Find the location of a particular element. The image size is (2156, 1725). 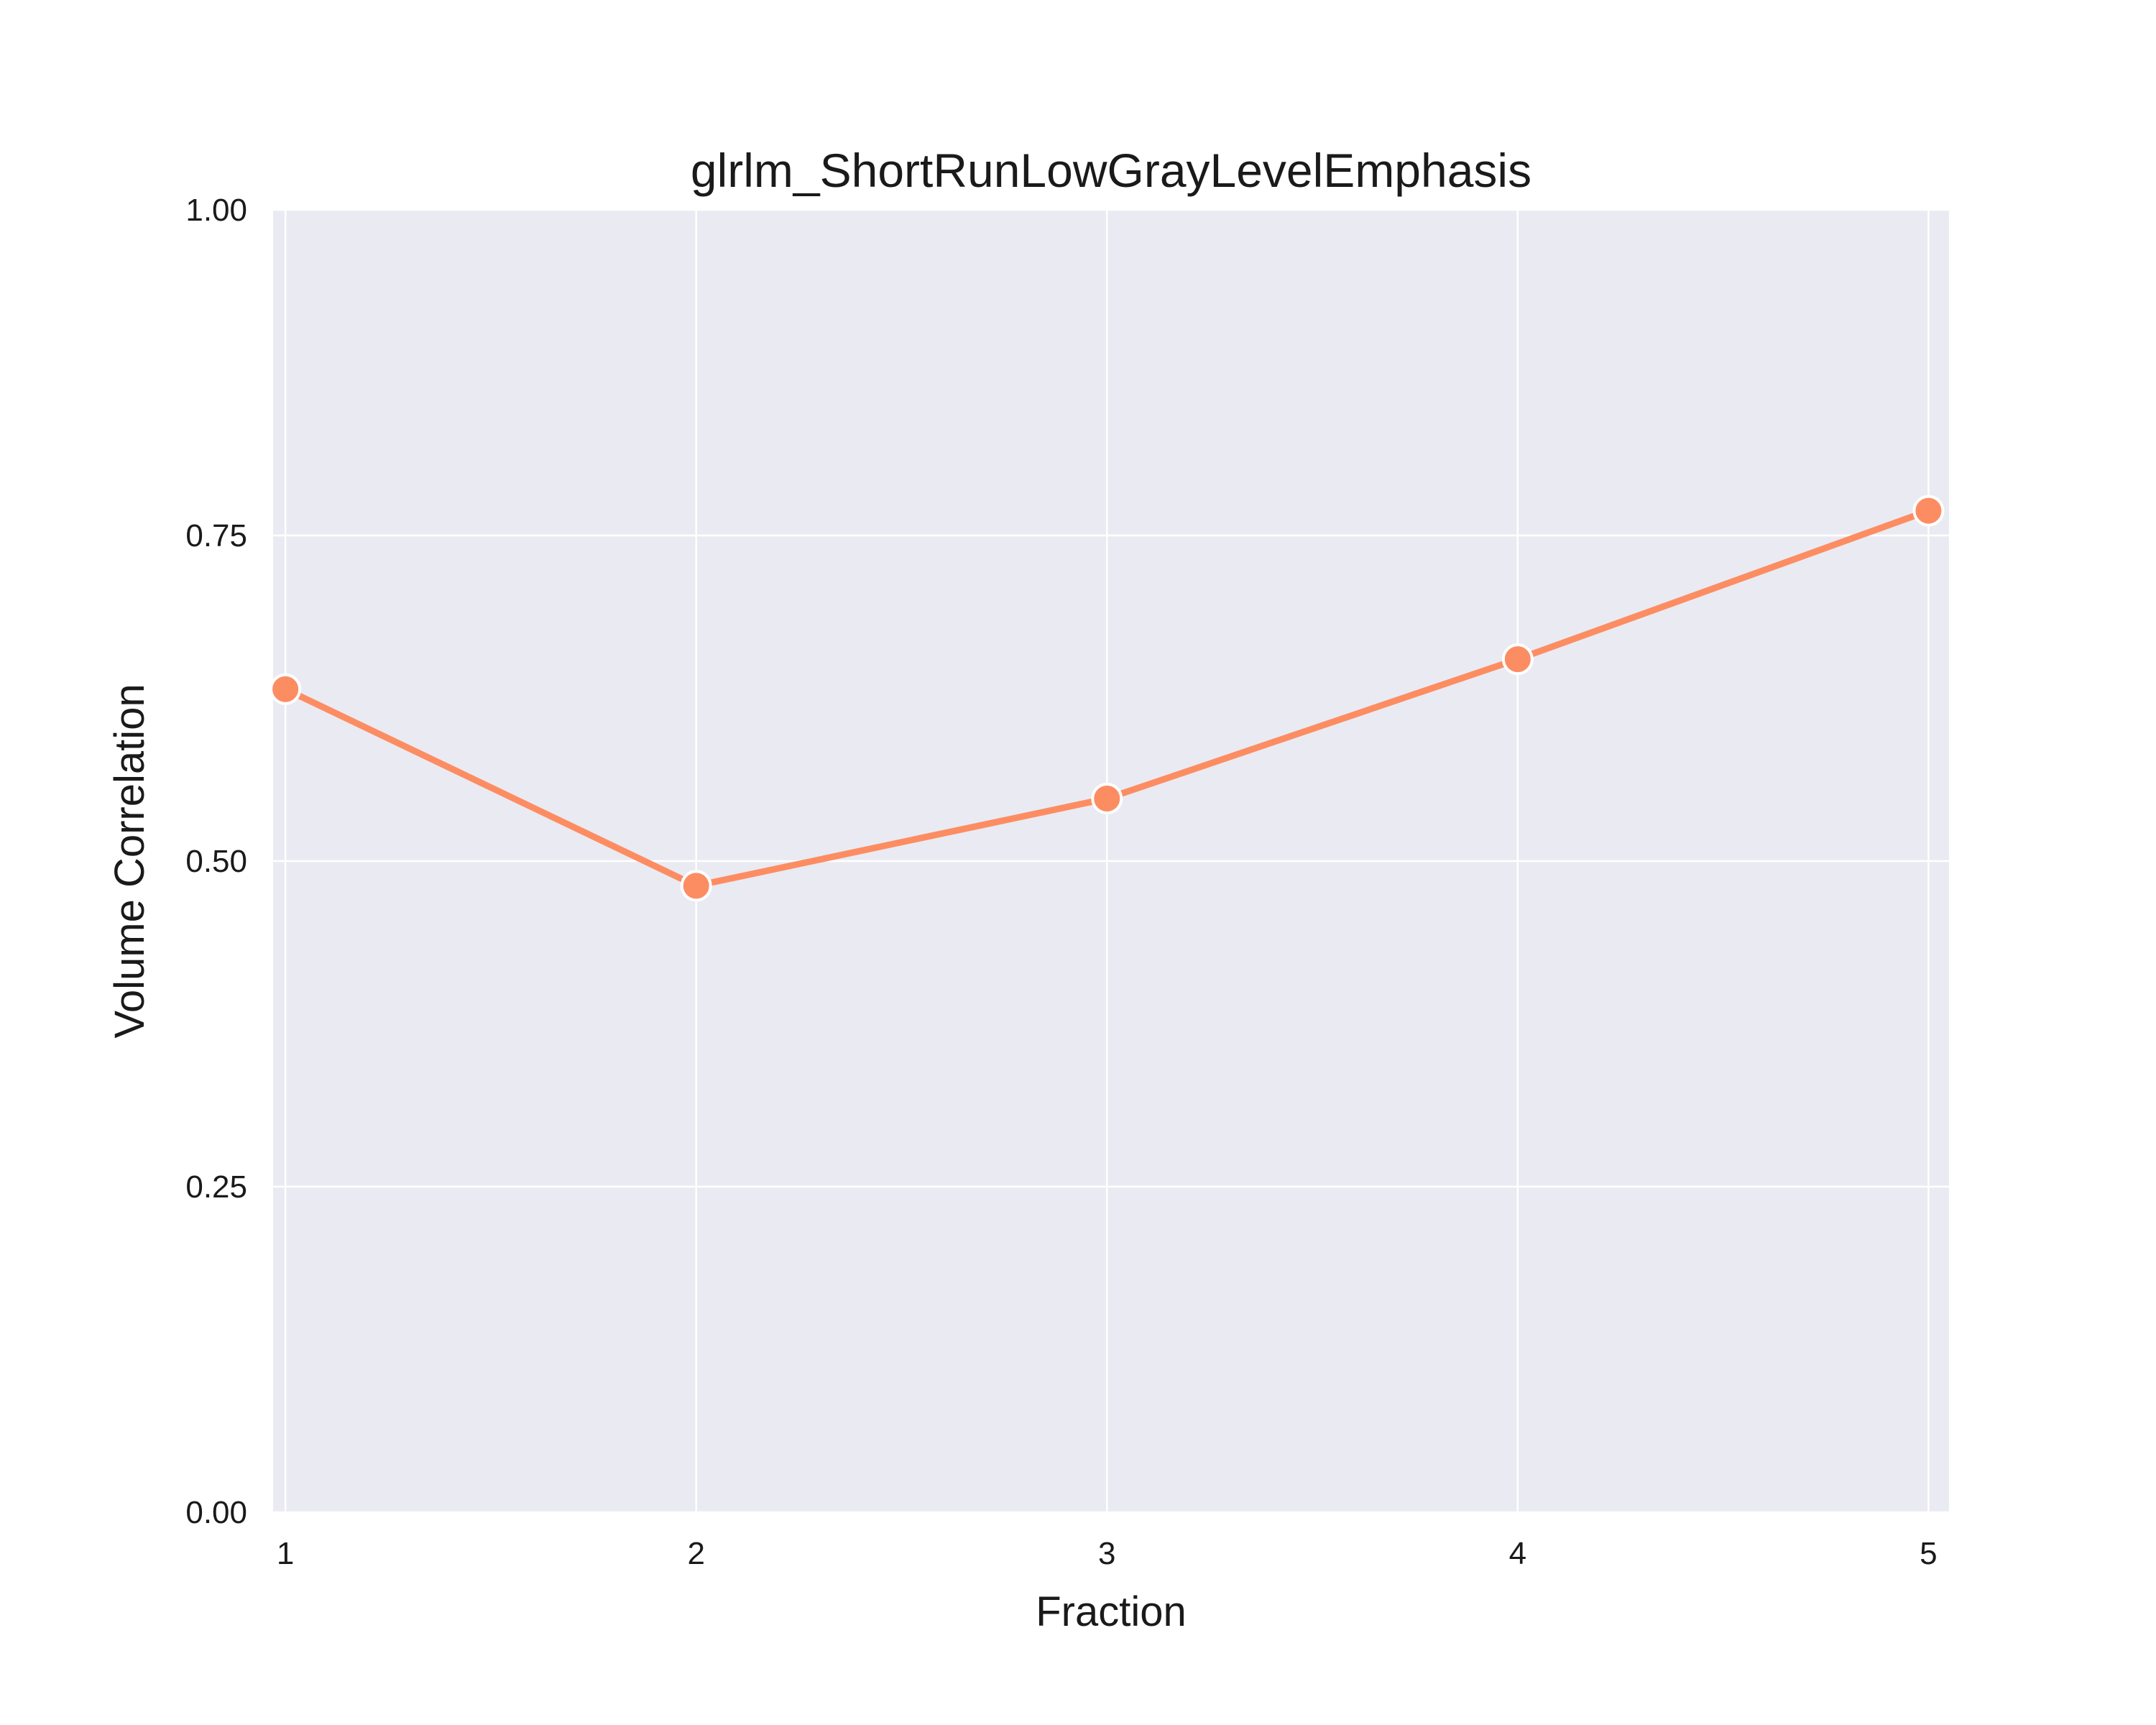

x-tick-label: 4 is located at coordinates (1518, 1553).